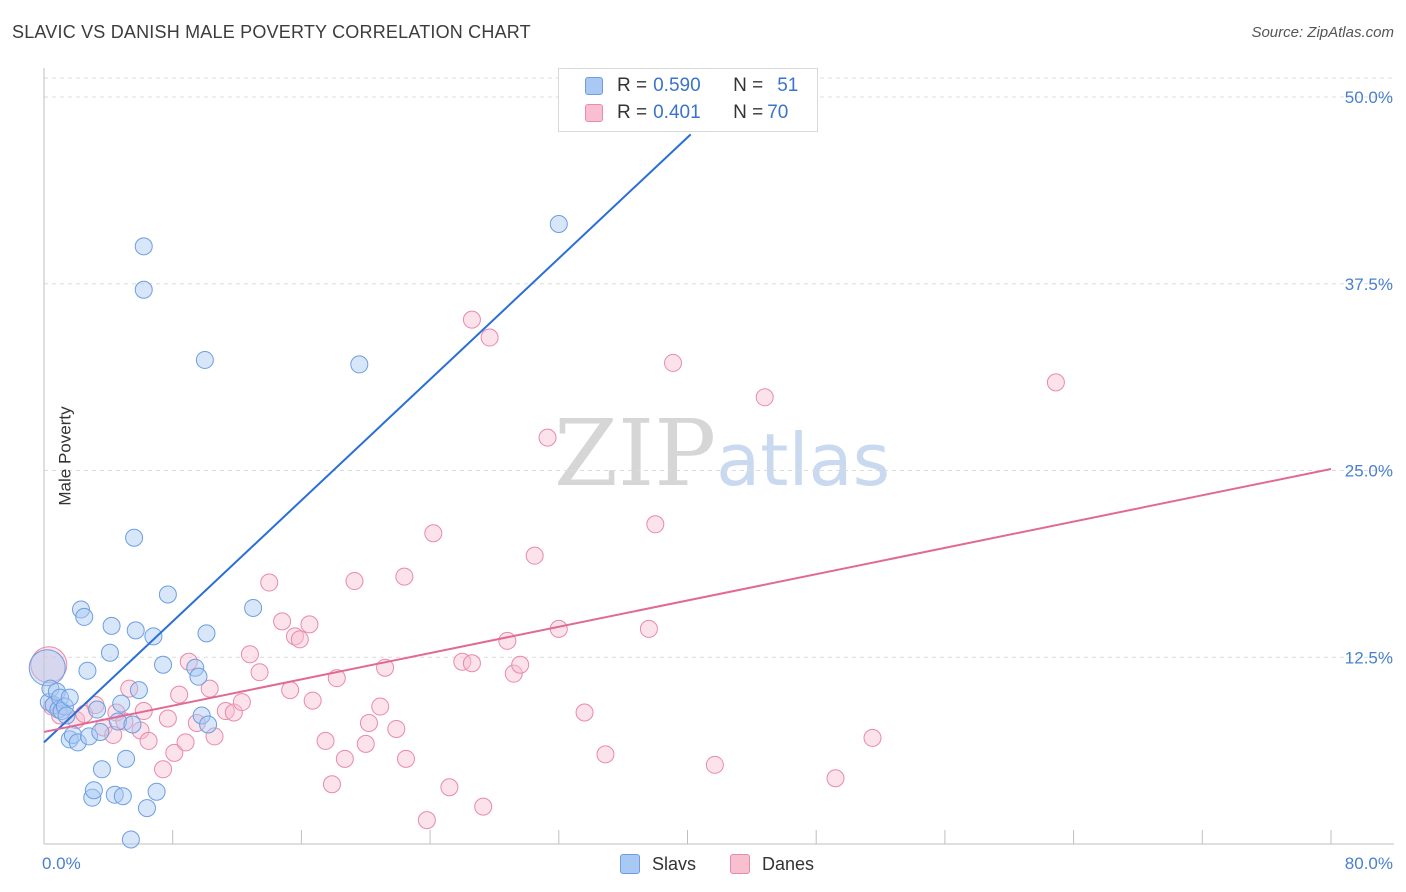 This screenshot has width=1406, height=892. I want to click on bottom-legend-slavs: Slavs, so click(658, 864).